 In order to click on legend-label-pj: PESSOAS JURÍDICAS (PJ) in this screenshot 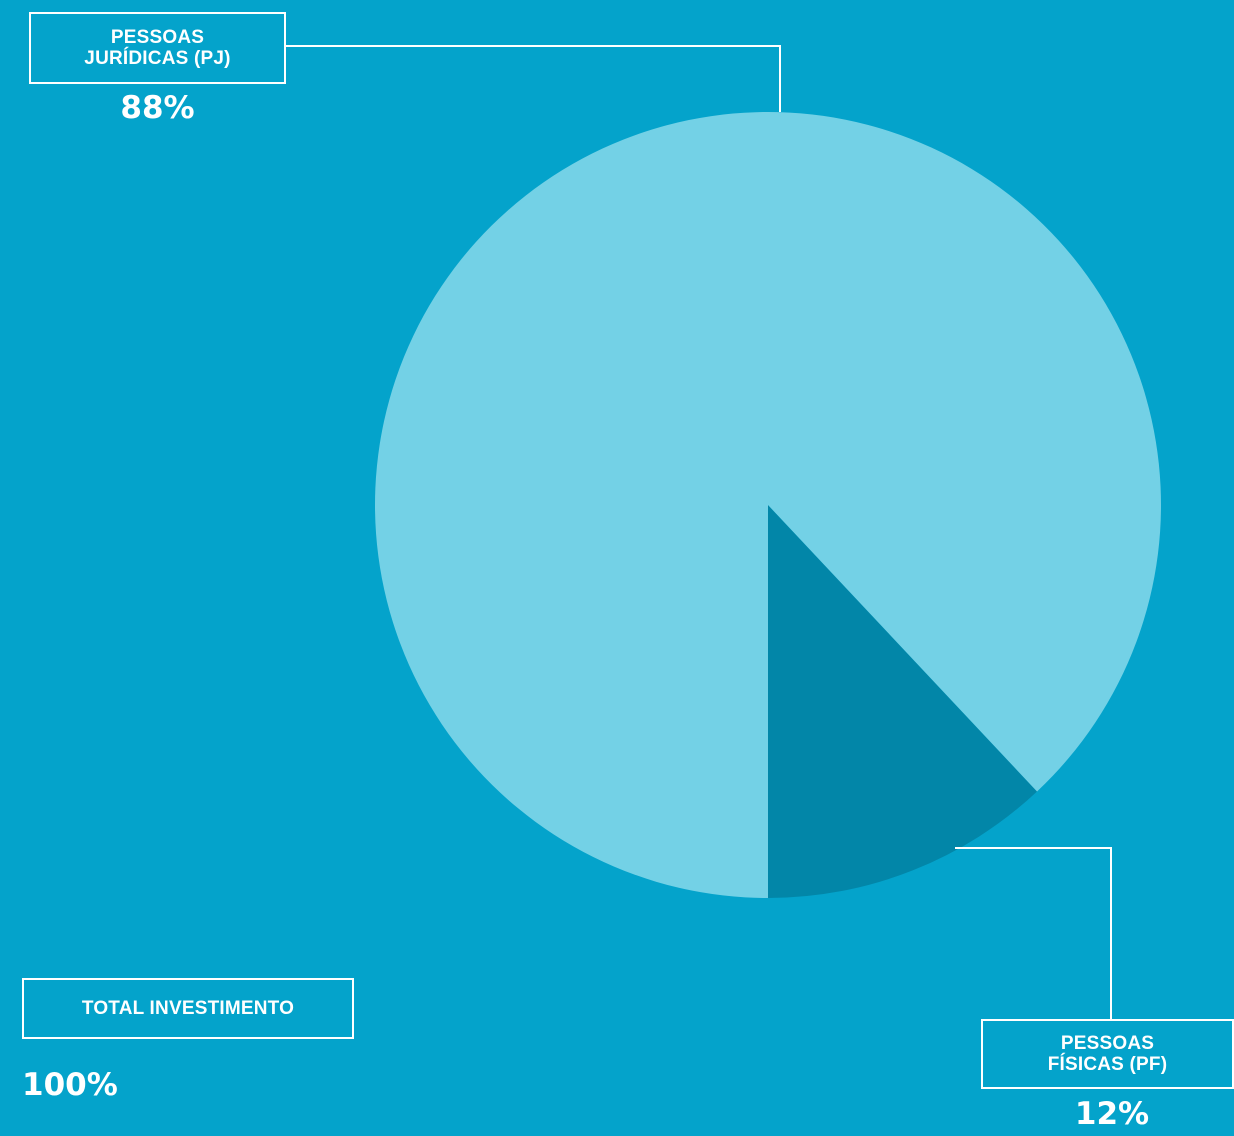, I will do `click(157, 48)`.